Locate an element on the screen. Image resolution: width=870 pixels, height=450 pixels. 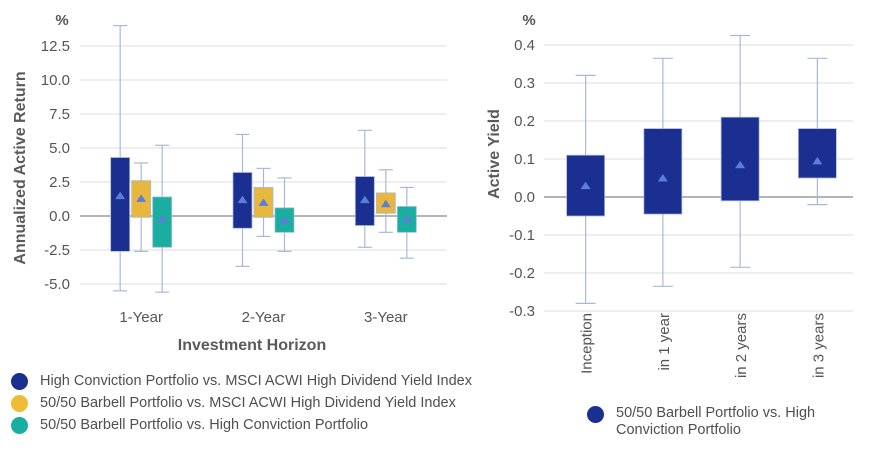
y-tick-label: 0.1 is located at coordinates (524, 159).